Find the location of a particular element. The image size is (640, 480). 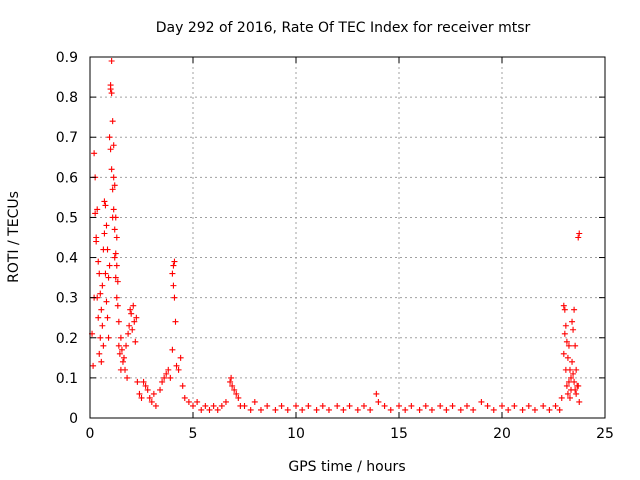

y-tick-label: 0.7 is located at coordinates (67, 138).